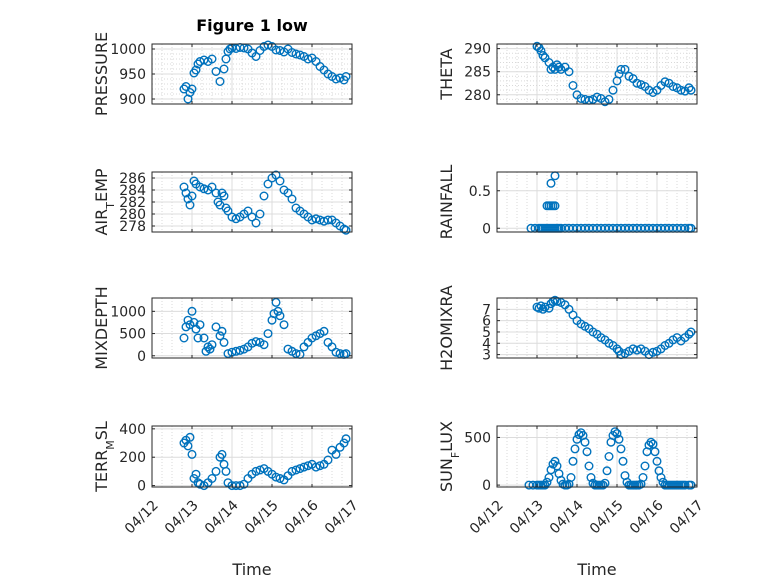 The height and width of the screenshot is (583, 778). I want to click on y-axis-label: PRESSURE, so click(101, 74).